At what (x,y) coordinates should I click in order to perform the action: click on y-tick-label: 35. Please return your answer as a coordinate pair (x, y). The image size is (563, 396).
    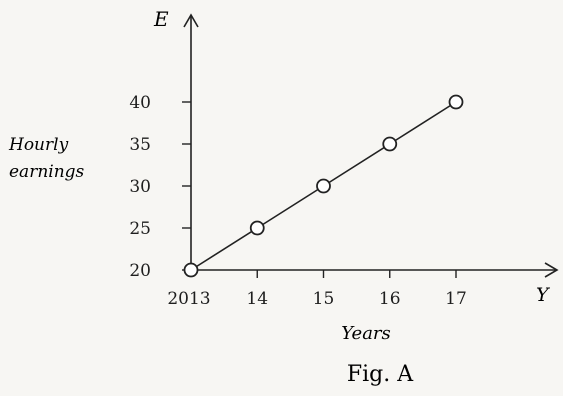
    Looking at the image, I should click on (140, 145).